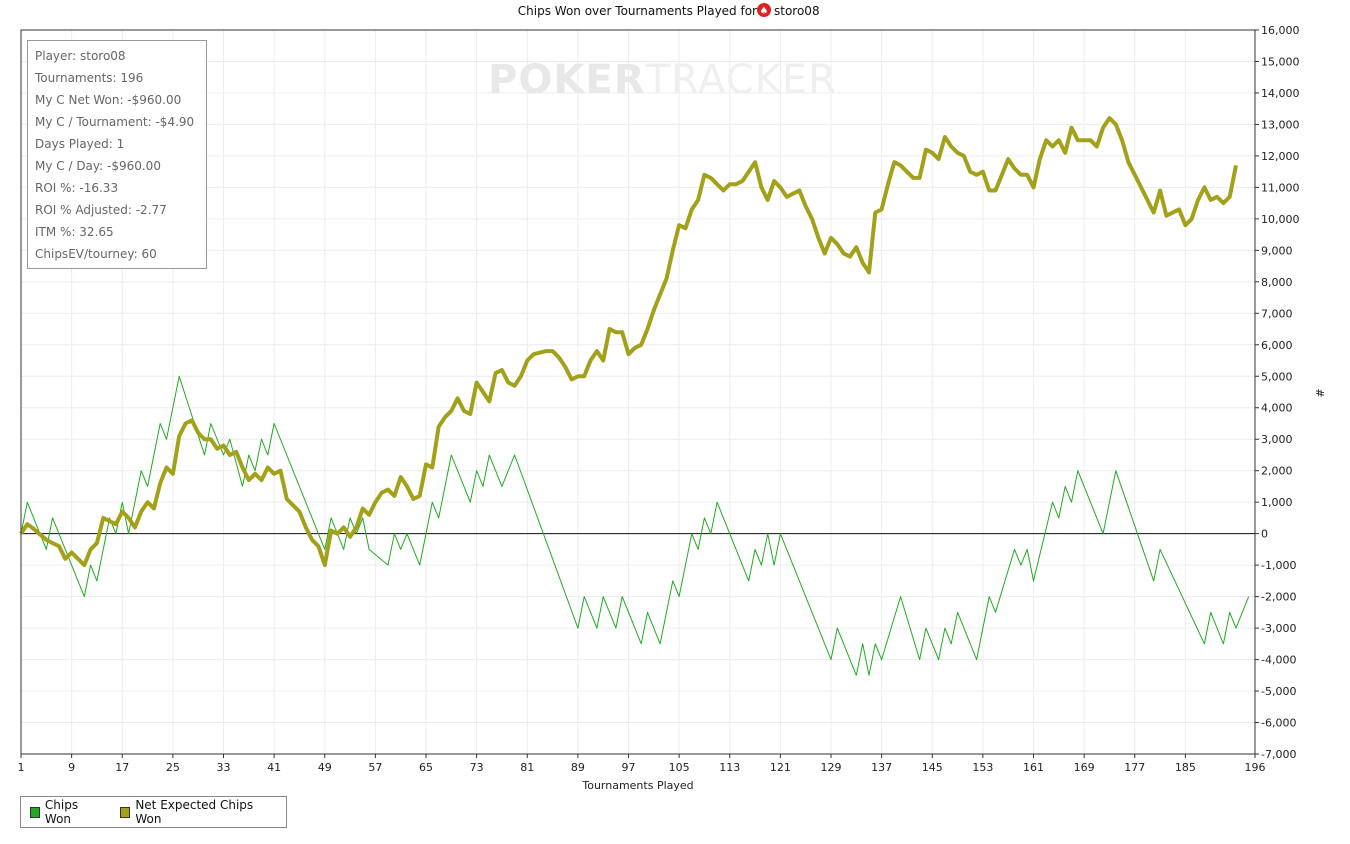 The height and width of the screenshot is (844, 1350). Describe the element at coordinates (122, 767) in the screenshot. I see `x-tick-label: 17` at that location.